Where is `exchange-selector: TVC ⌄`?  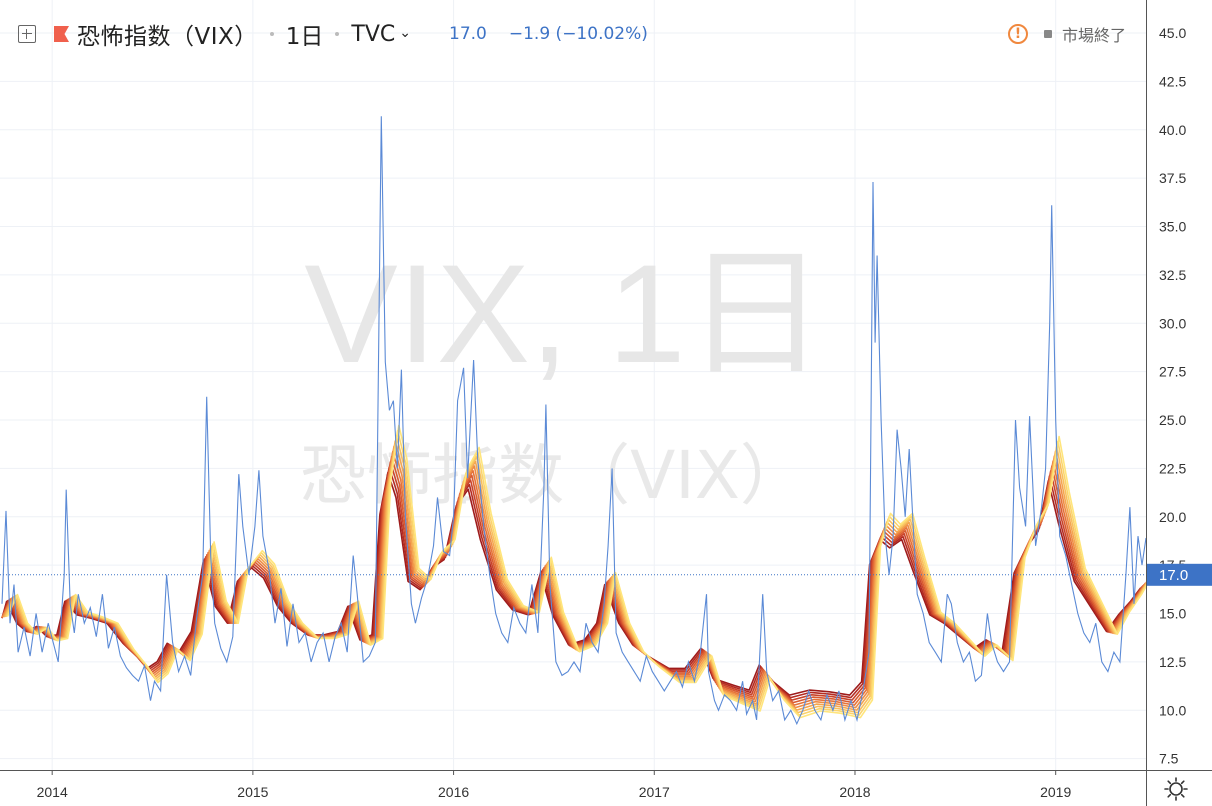 exchange-selector: TVC ⌄ is located at coordinates (381, 34).